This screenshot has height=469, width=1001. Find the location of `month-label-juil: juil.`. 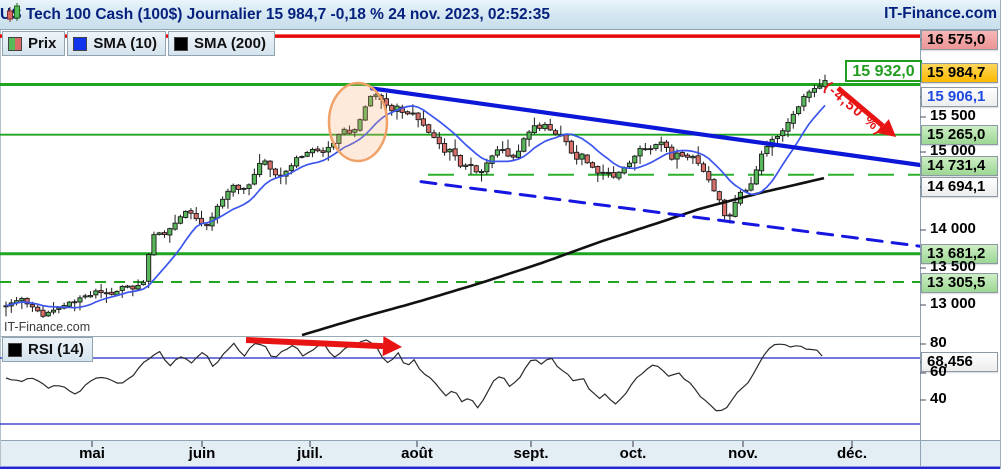

month-label-juil: juil. is located at coordinates (310, 453).